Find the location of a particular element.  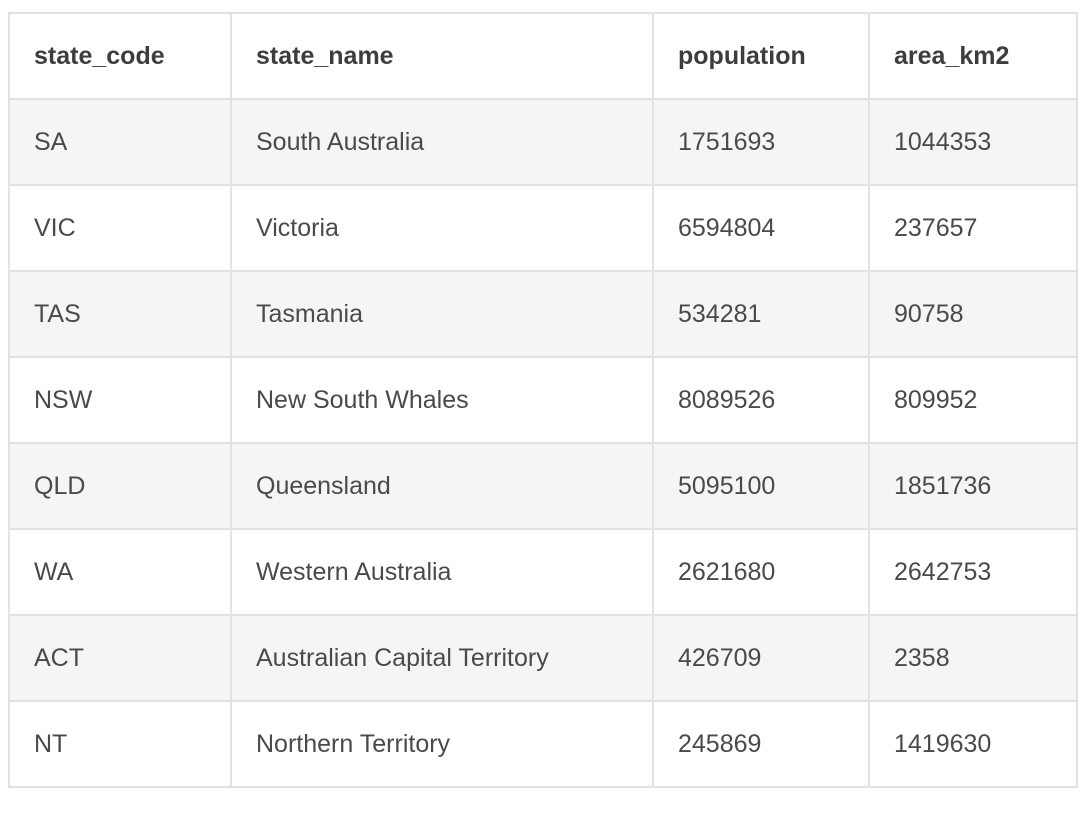

cell-state-name: Victoria is located at coordinates (442, 228).